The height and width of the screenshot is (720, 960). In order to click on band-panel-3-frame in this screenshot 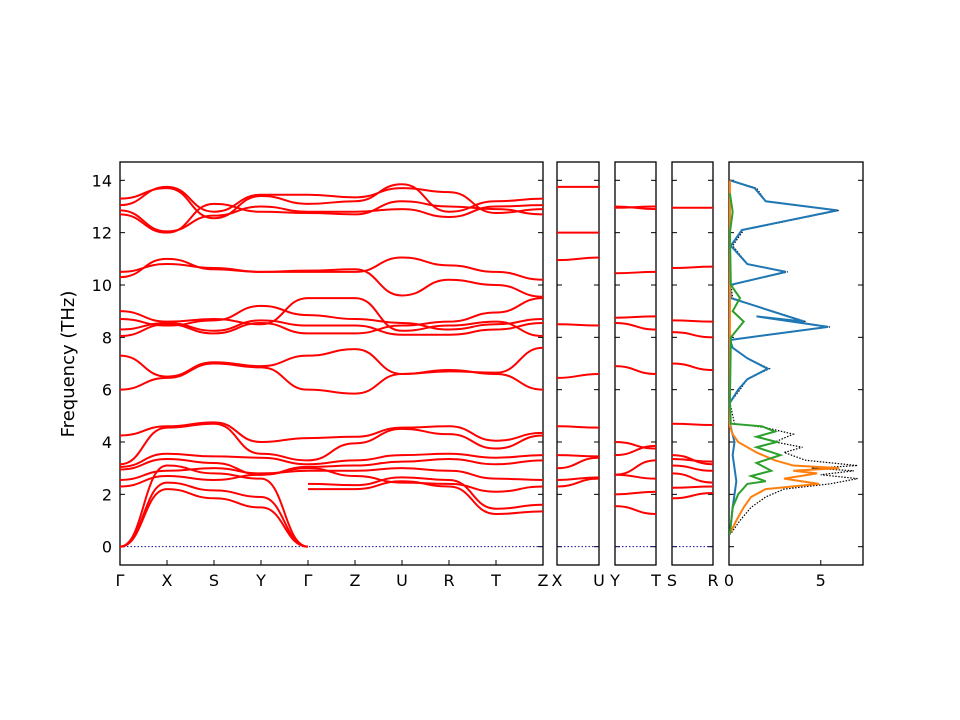, I will do `click(635, 363)`.